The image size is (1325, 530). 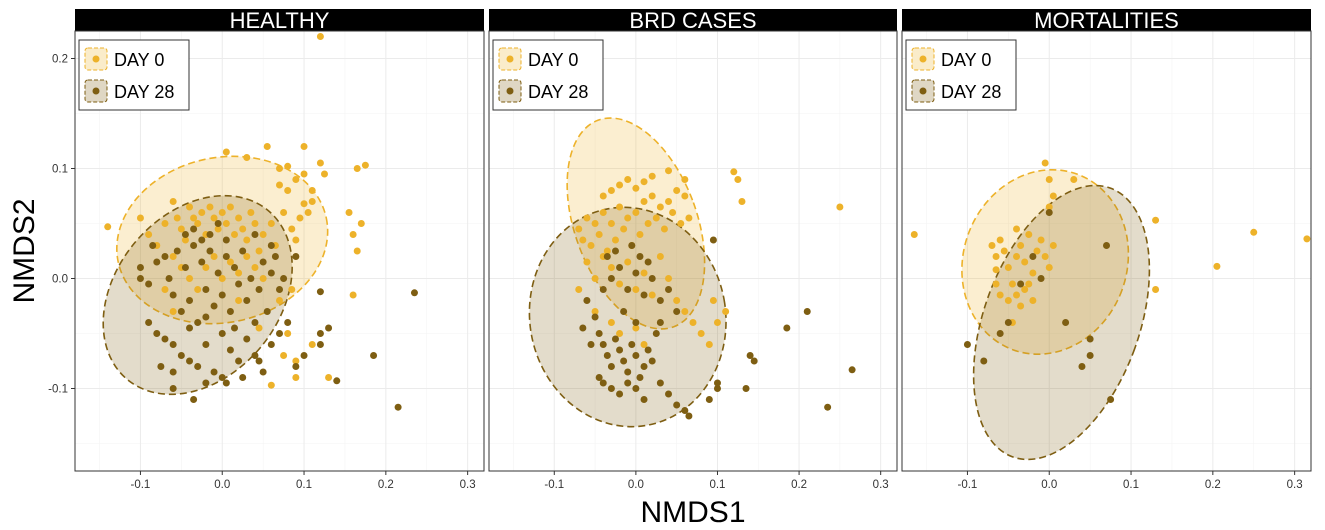 I want to click on x-tick-label: 0.0, so click(x=222, y=485).